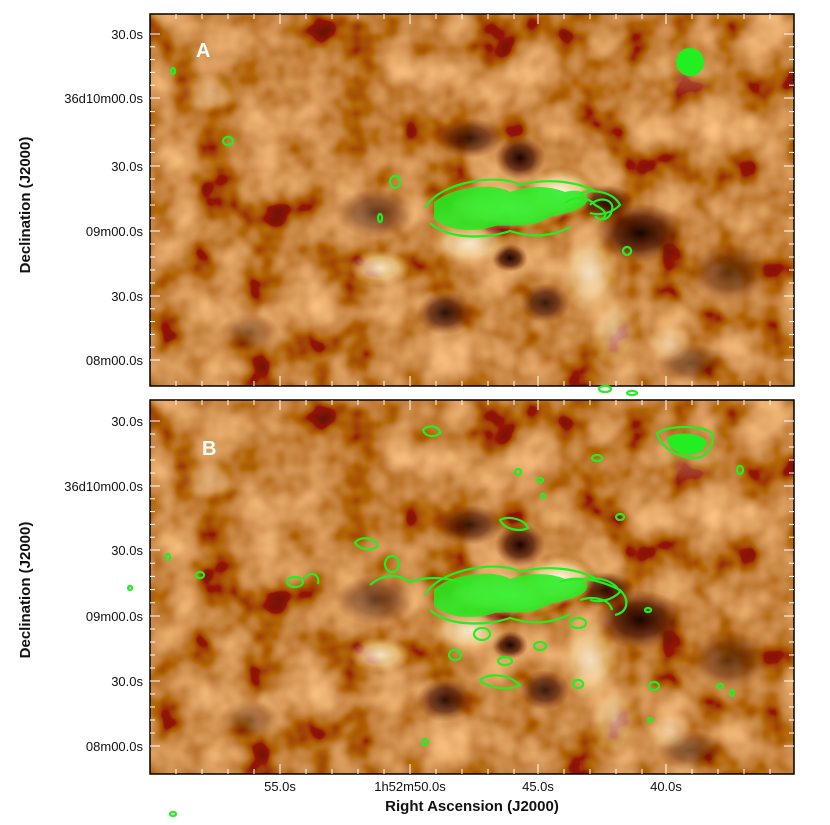  What do you see at coordinates (203, 51) in the screenshot?
I see `panel-a-letter: A` at bounding box center [203, 51].